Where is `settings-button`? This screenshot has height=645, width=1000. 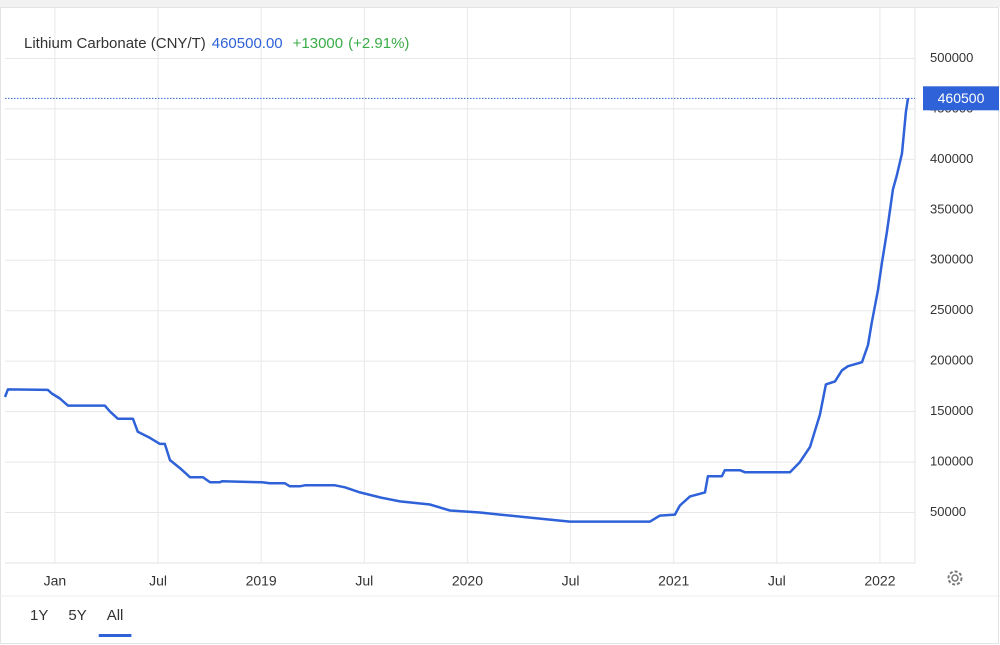 settings-button is located at coordinates (955, 578).